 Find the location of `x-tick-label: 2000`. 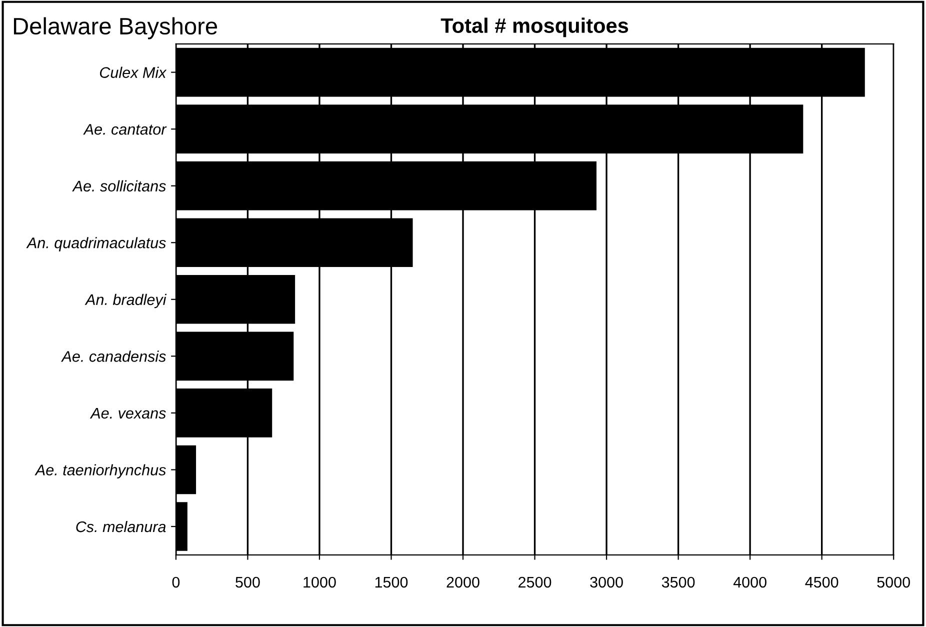

x-tick-label: 2000 is located at coordinates (463, 582).